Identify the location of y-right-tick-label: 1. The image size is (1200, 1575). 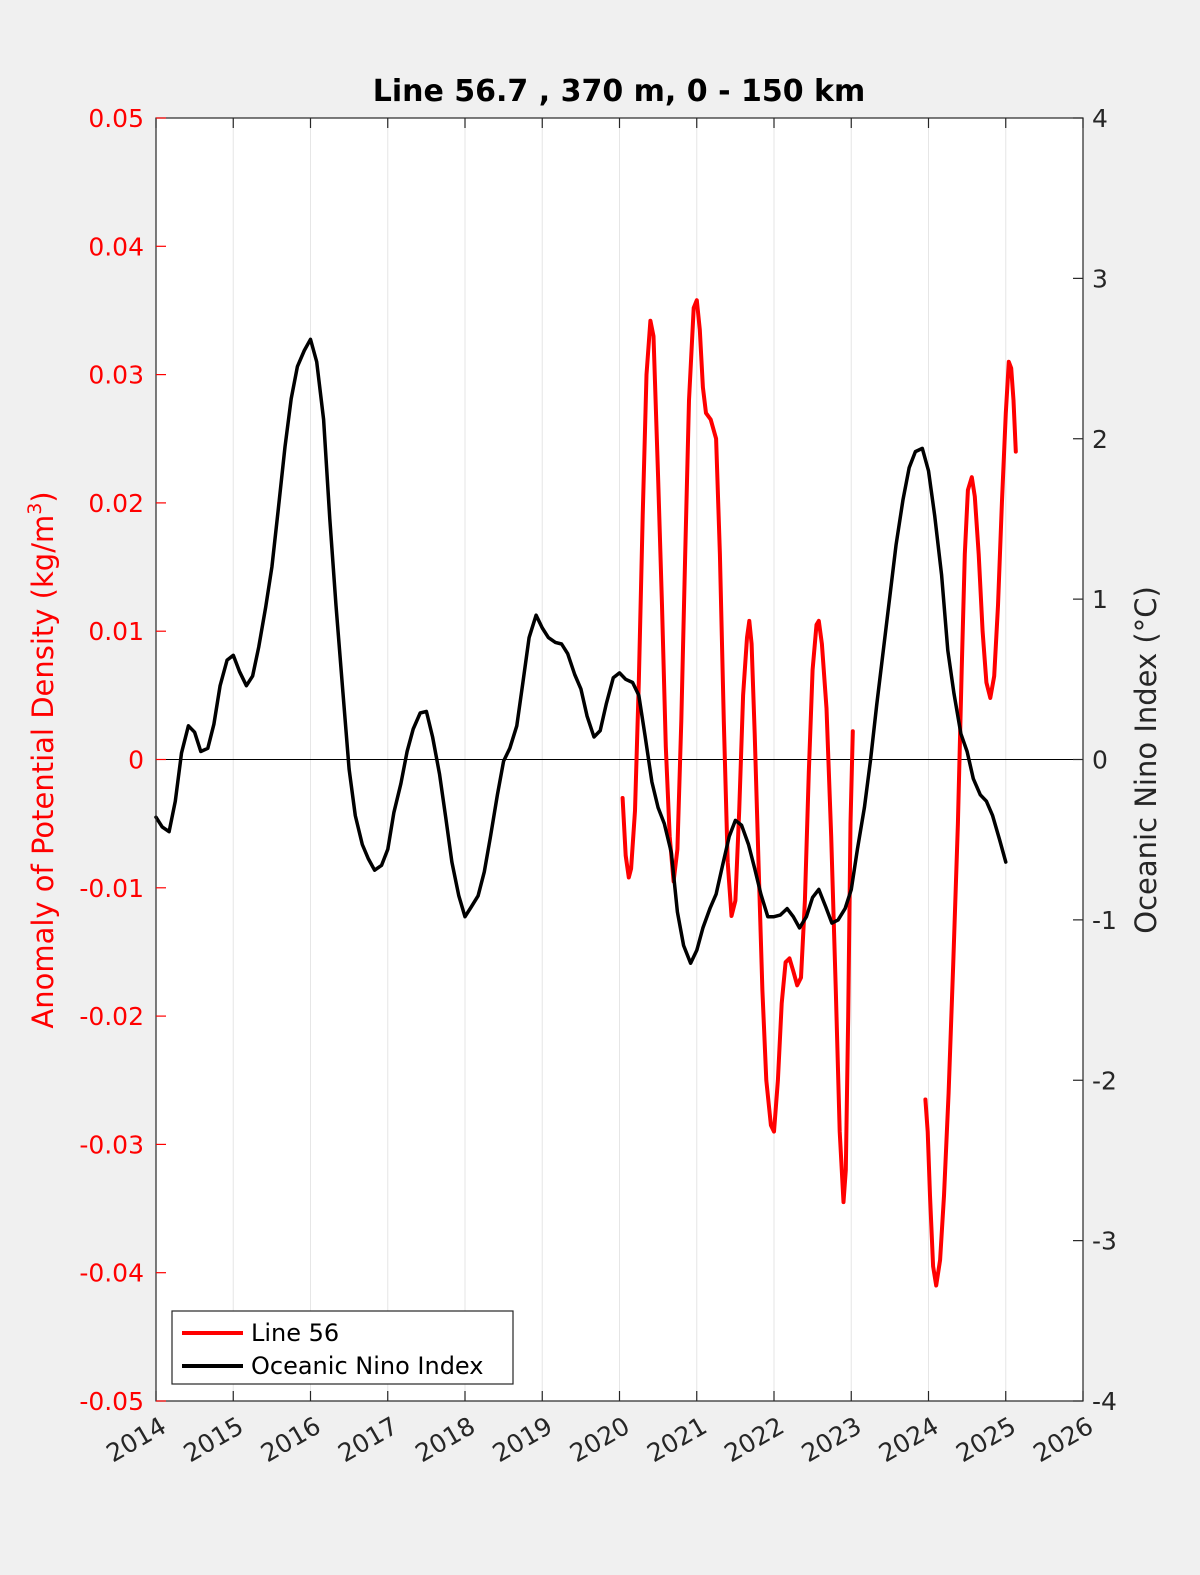
(1100, 599).